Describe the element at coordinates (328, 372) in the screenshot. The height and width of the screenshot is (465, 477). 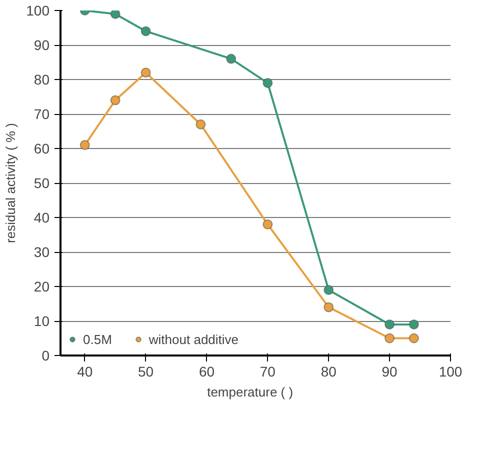
I see `x-tick-label: 80` at that location.